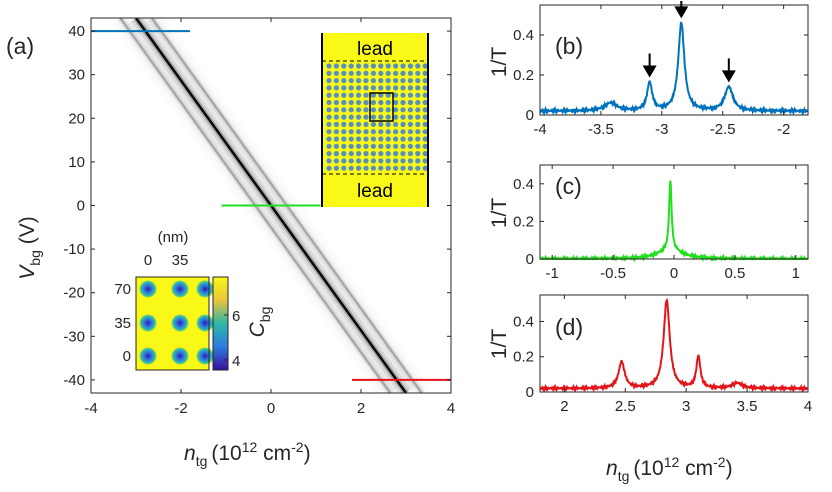 The image size is (832, 492). I want to click on xlabel-units: (10, so click(226, 453).